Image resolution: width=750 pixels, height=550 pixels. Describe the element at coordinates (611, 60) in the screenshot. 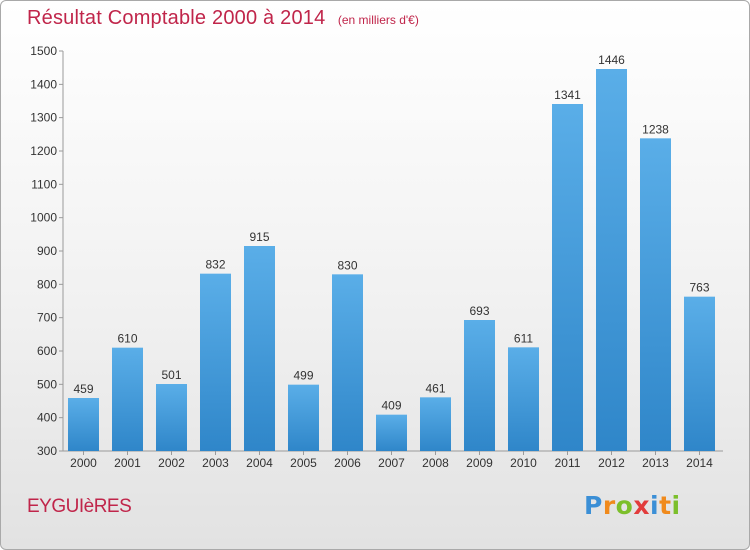

I see `data-label: 1446` at that location.